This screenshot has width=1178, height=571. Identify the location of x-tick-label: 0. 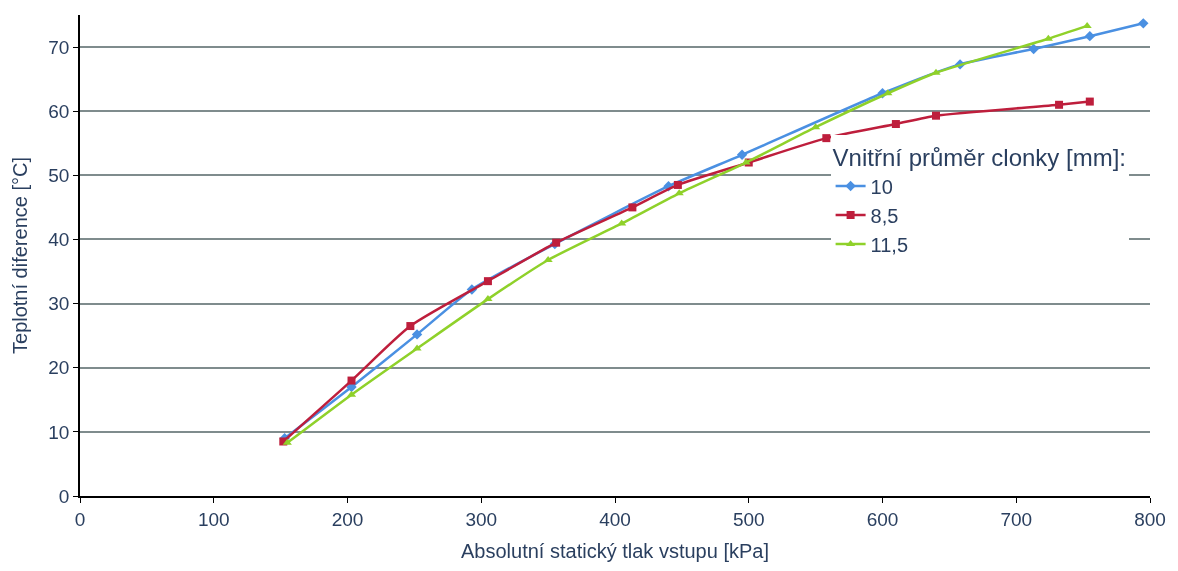
(80, 519).